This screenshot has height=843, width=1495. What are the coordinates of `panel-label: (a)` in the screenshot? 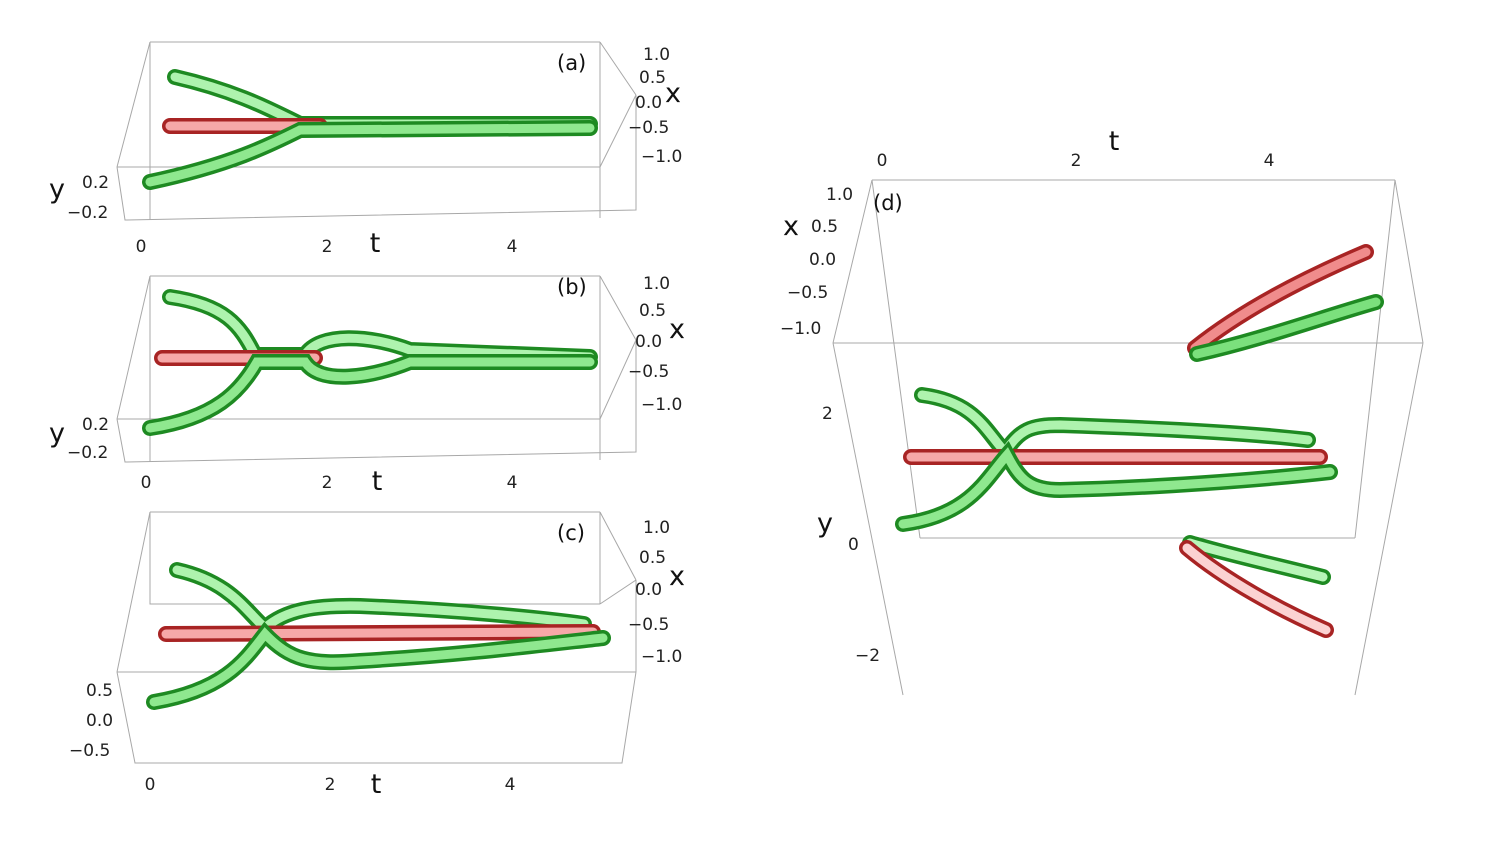 It's located at (571, 63).